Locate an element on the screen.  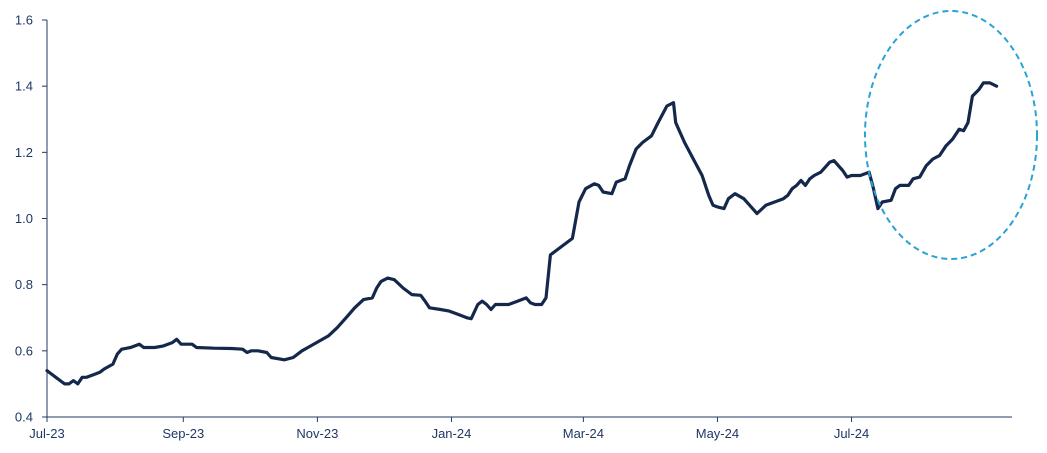
x-tick-label: Sep-23 is located at coordinates (183, 433).